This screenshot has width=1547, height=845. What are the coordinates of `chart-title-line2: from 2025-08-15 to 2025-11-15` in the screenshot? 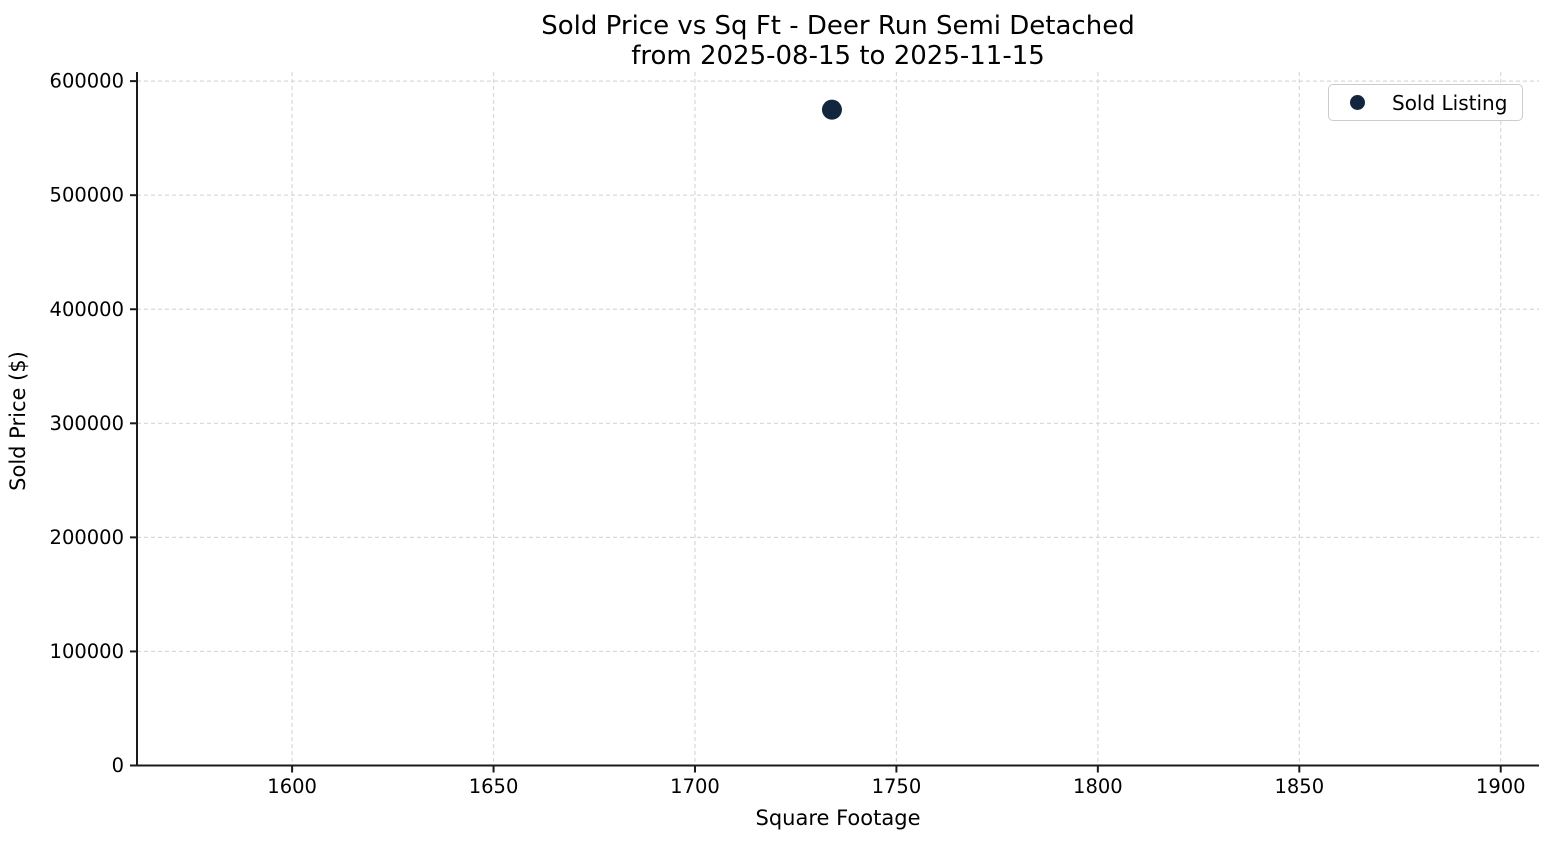 It's located at (838, 56).